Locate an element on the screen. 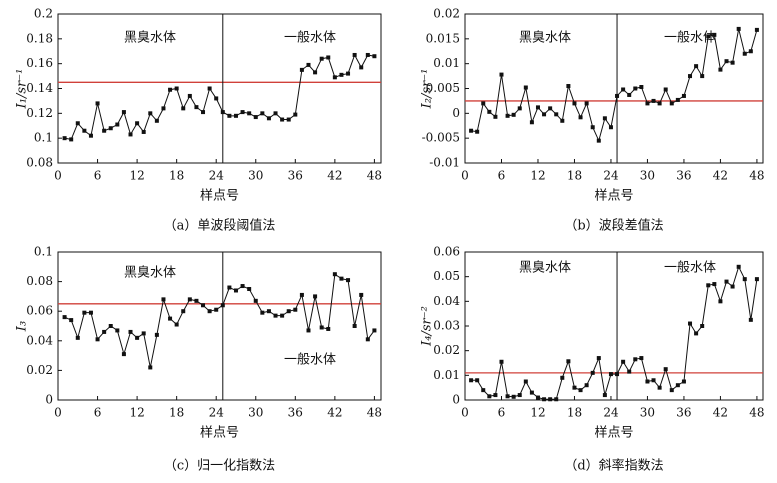 This screenshot has height=483, width=777. annotation: 一般水体 is located at coordinates (690, 38).